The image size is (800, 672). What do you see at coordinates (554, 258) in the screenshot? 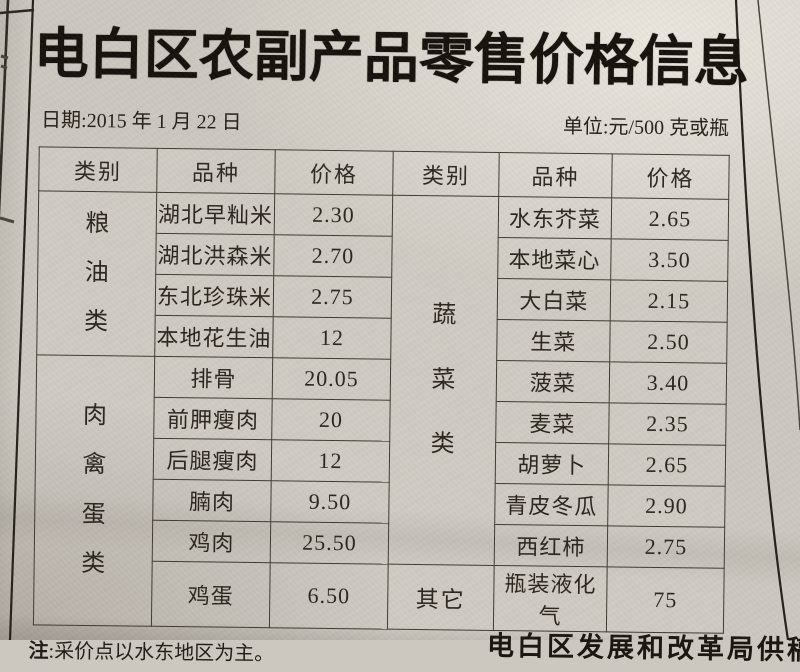
I see `item-name-cell: 本地菜心` at bounding box center [554, 258].